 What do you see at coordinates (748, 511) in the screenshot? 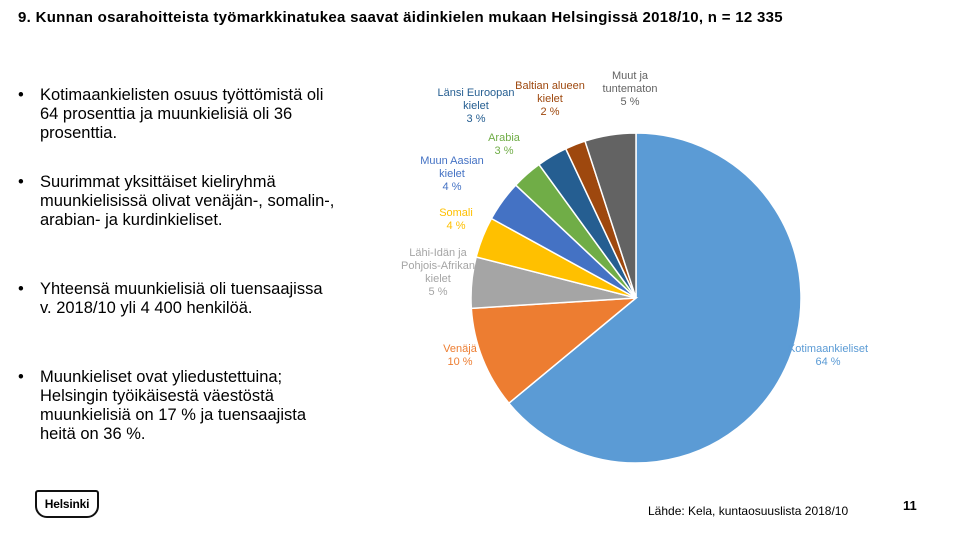
I see `source-note: Lähde: Kela, kuntaosuuslista 2018/10` at bounding box center [748, 511].